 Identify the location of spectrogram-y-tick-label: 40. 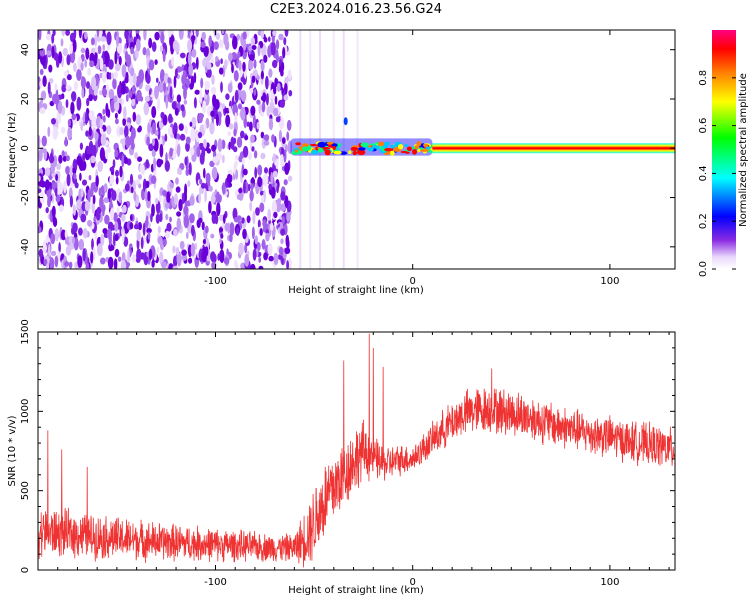
(25, 49).